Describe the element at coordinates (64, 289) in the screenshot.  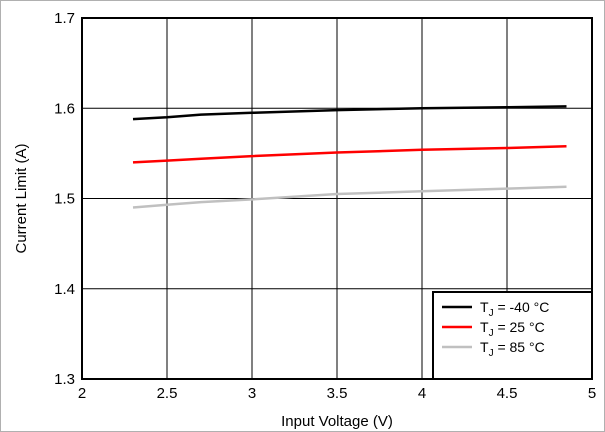
I see `y-tick-label: 1.4` at that location.